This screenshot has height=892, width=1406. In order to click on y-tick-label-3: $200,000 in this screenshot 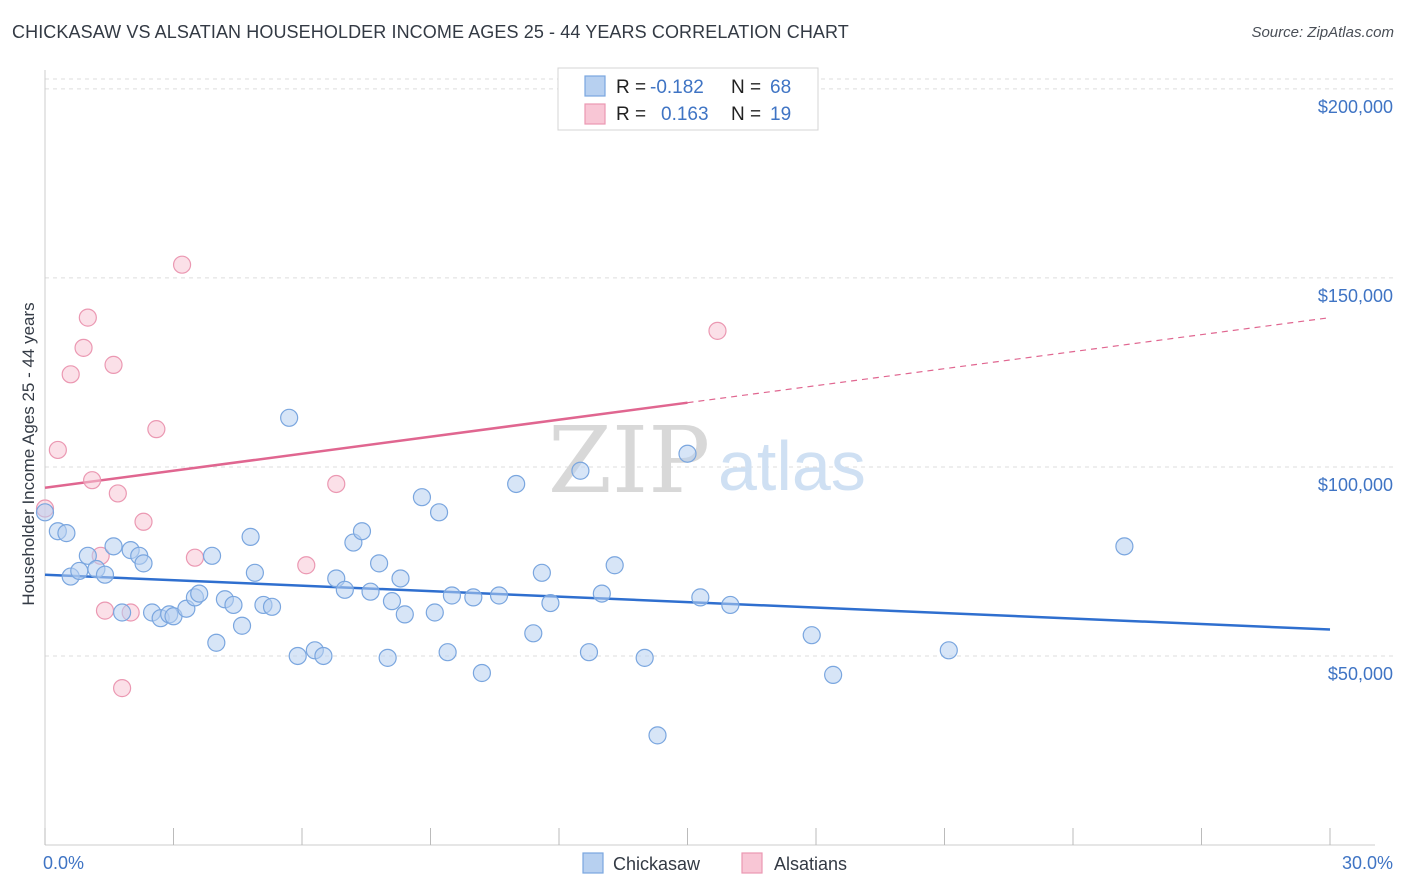, I will do `click(1355, 107)`.